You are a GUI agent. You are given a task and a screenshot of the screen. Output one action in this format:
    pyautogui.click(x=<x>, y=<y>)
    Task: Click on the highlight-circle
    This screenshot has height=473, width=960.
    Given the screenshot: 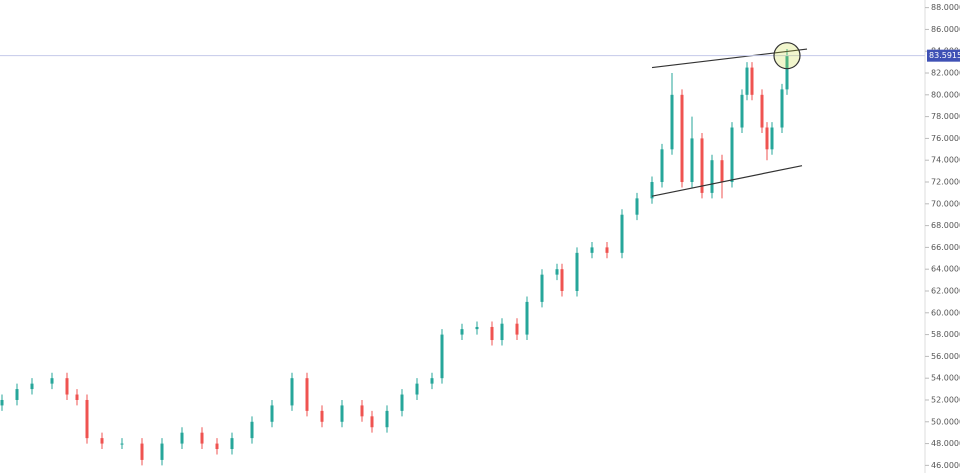 What is the action you would take?
    pyautogui.click(x=787, y=56)
    